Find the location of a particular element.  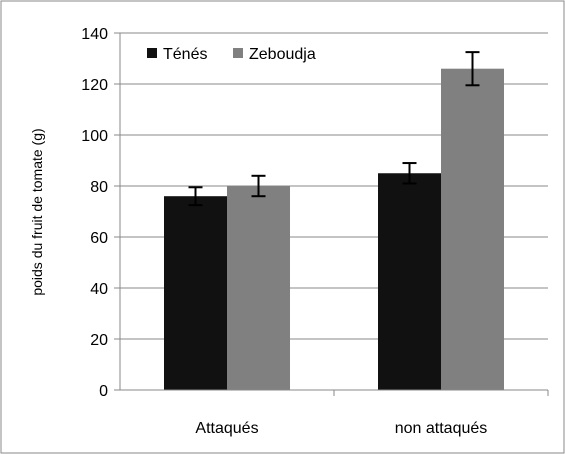

legend-swatch-tenes is located at coordinates (152, 53).